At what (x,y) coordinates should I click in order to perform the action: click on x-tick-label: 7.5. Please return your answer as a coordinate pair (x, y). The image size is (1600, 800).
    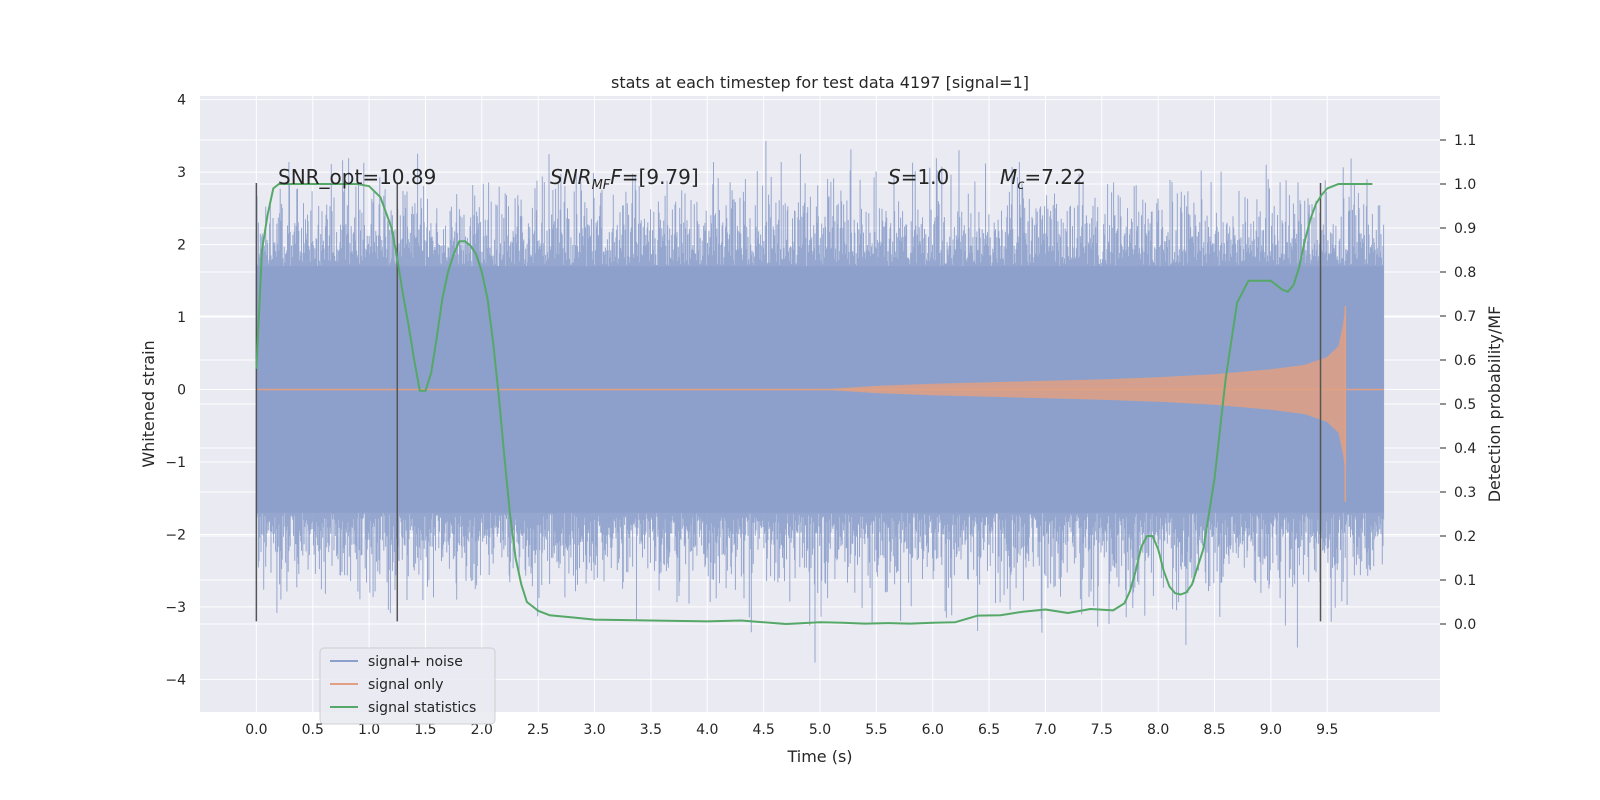
    Looking at the image, I should click on (1102, 730).